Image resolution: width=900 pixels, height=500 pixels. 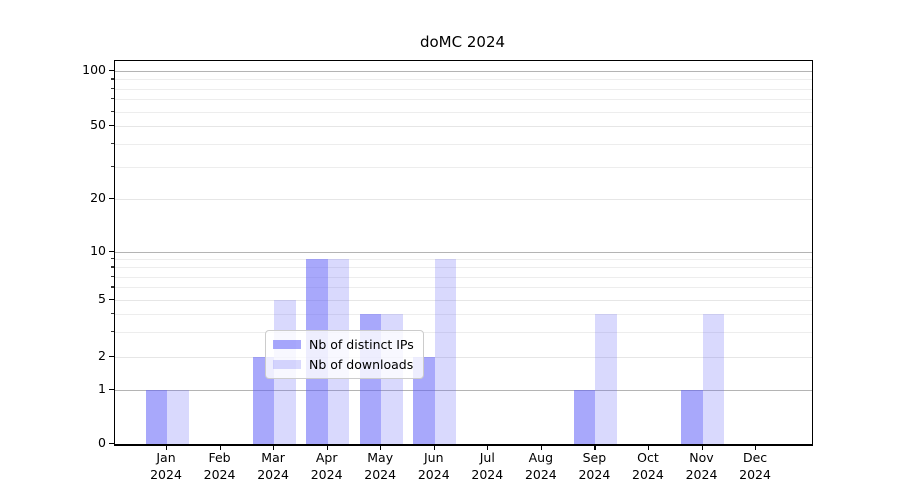 I want to click on legend-item: Nb of distinct IPs, so click(x=343, y=344).